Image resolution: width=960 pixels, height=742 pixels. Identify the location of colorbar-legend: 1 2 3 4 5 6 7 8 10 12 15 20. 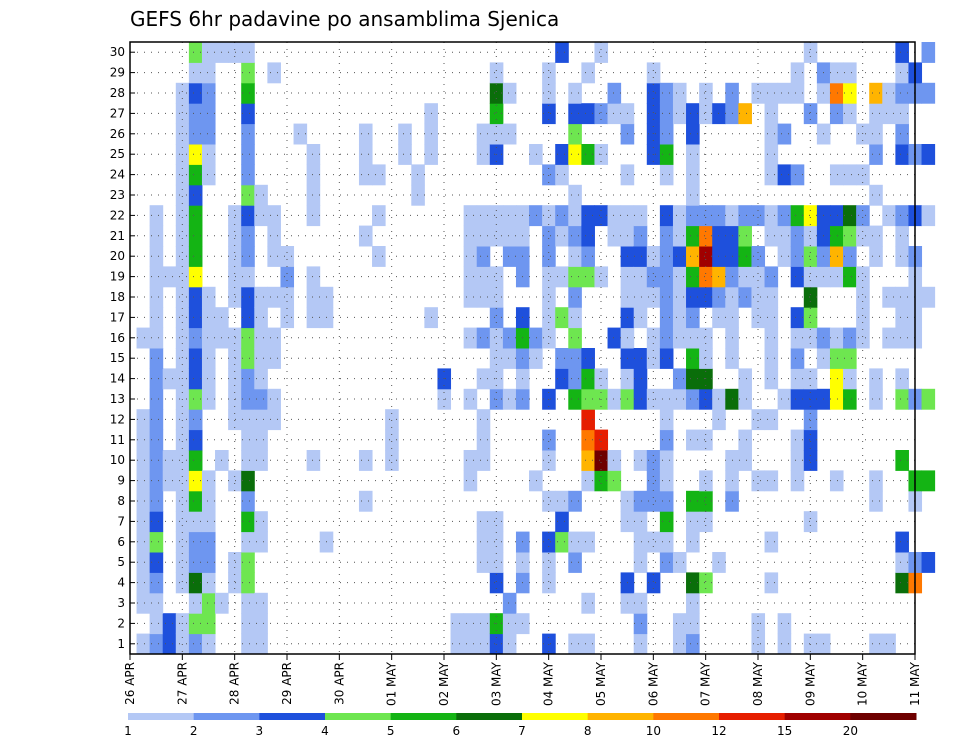
(520, 725).